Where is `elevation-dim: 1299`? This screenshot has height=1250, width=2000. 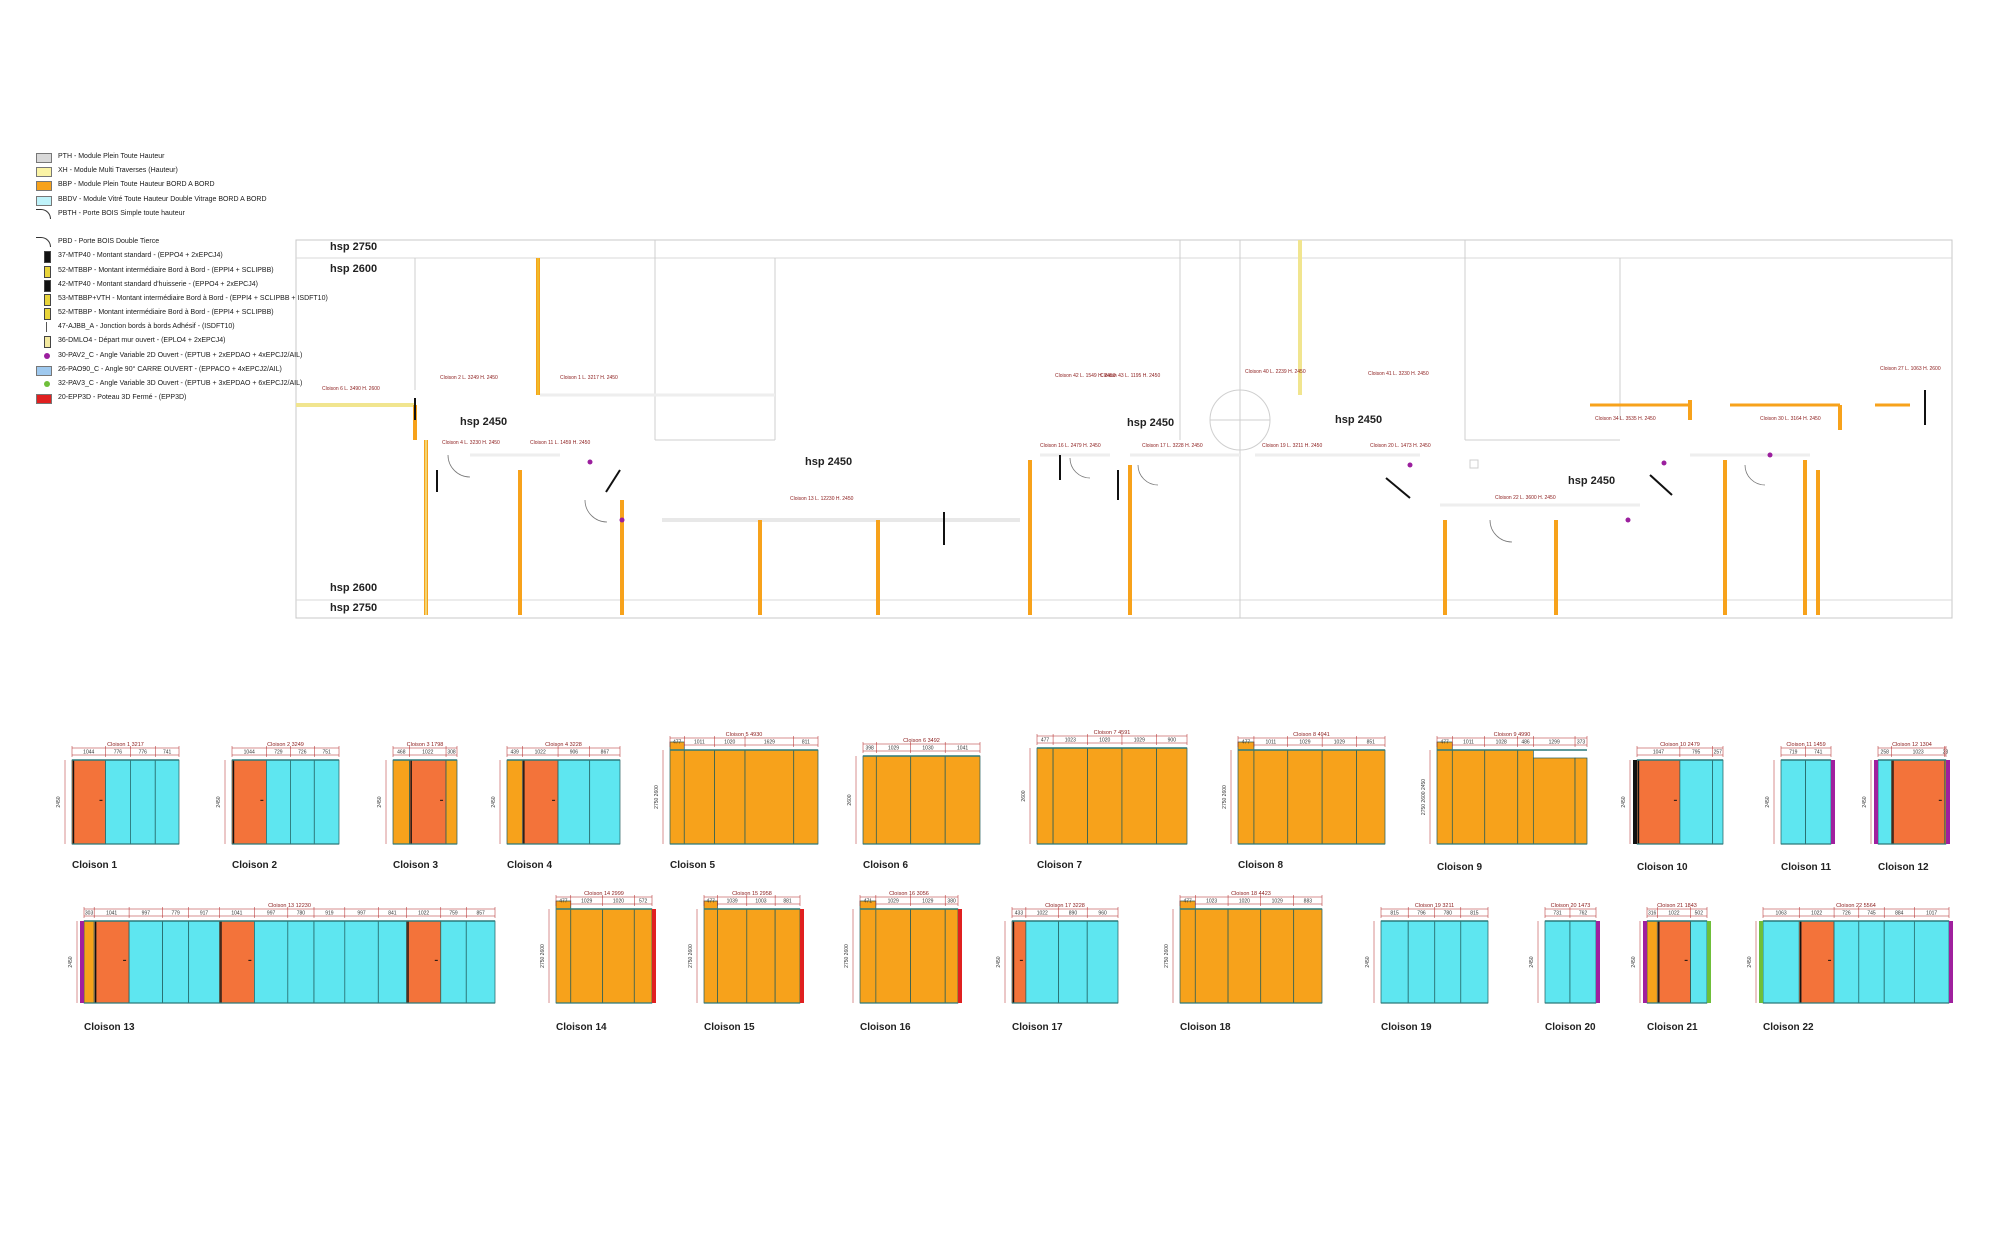 elevation-dim: 1299 is located at coordinates (1554, 743).